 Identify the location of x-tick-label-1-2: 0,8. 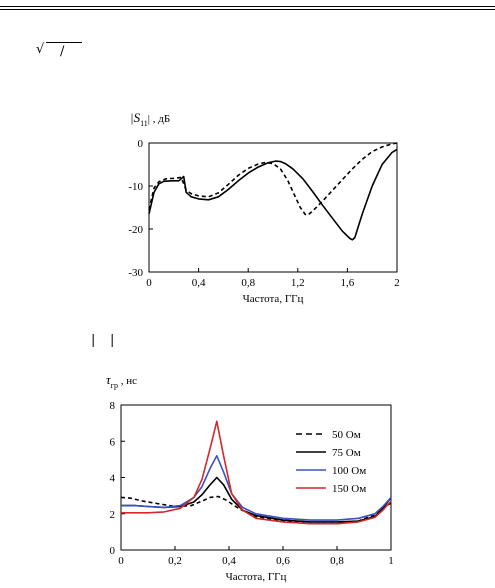
(248, 283).